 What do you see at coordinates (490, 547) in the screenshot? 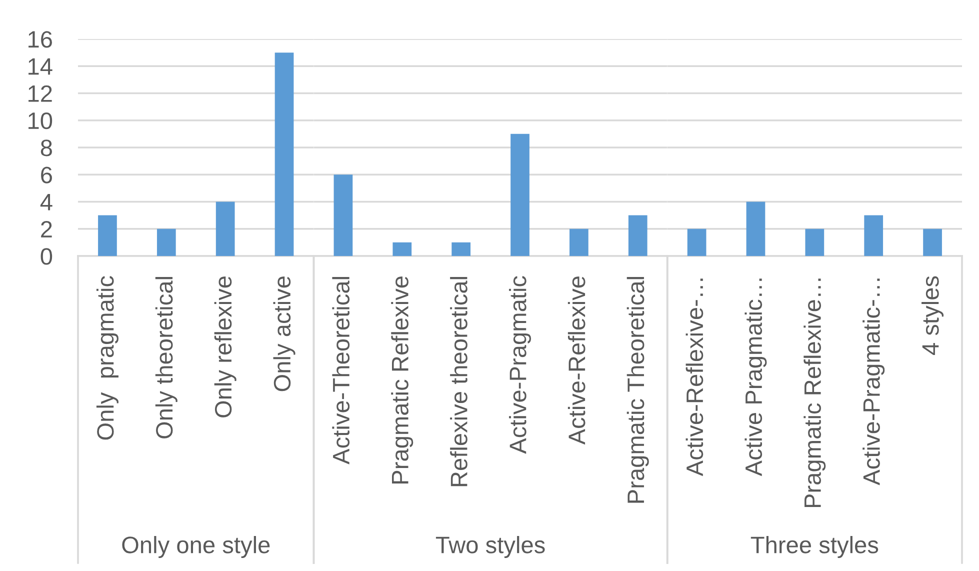
I see `x-axis-title: Two styles` at bounding box center [490, 547].